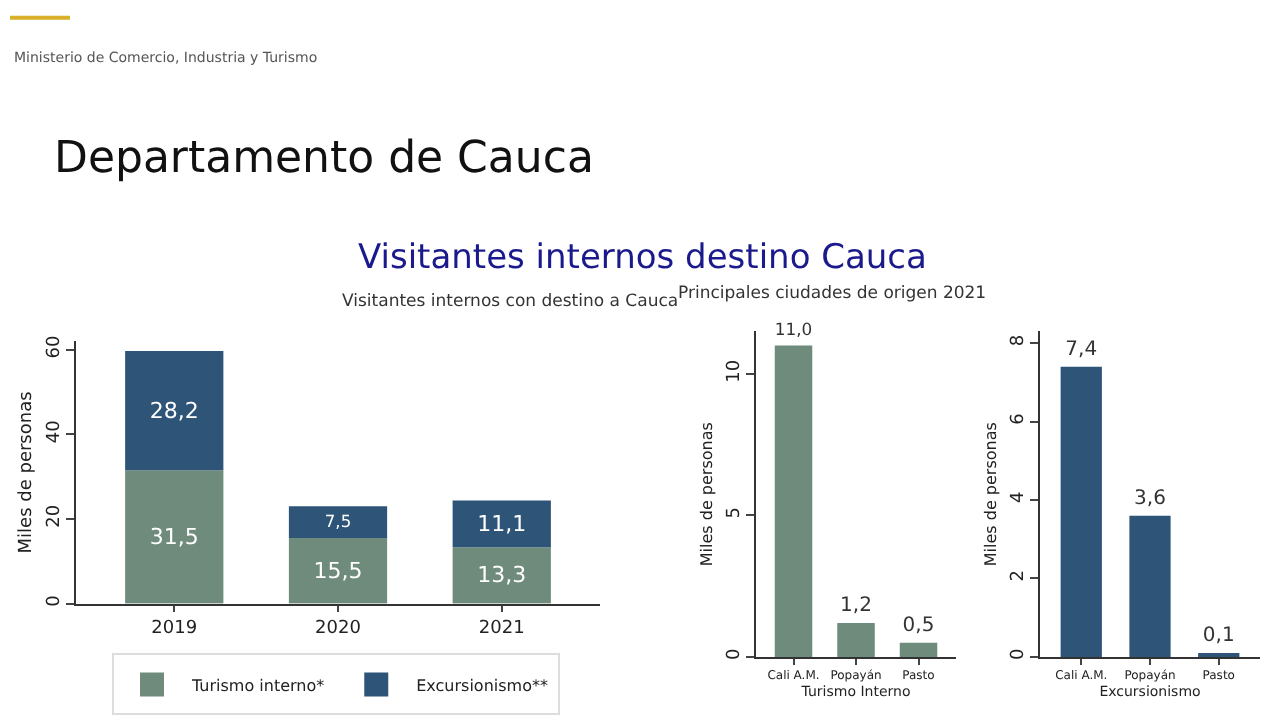  What do you see at coordinates (324, 159) in the screenshot?
I see `text: Departamento de Cauca` at bounding box center [324, 159].